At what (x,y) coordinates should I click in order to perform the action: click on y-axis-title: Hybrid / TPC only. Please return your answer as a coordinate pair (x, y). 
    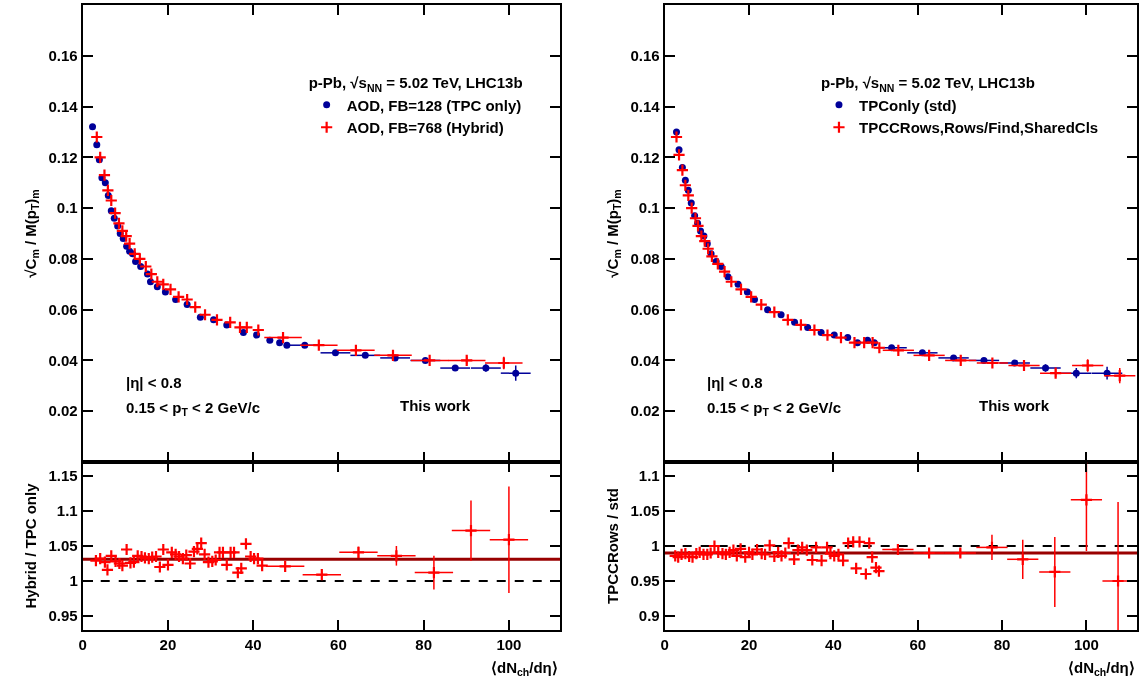
    Looking at the image, I should click on (31, 545).